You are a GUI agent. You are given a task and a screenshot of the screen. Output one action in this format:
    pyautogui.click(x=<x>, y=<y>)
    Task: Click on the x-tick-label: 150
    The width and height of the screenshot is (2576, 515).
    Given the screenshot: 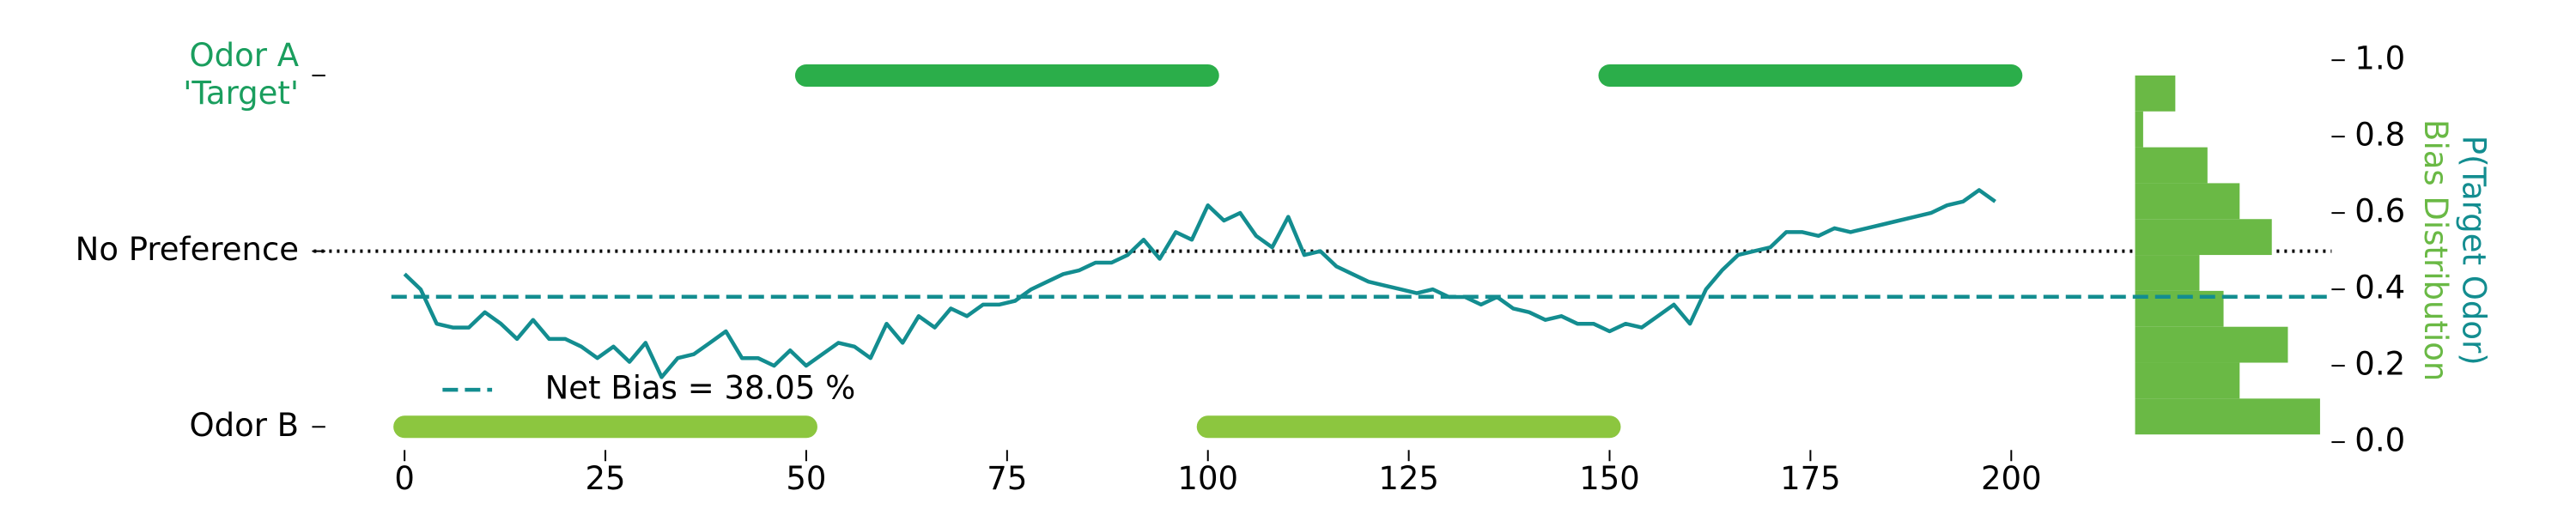 What is the action you would take?
    pyautogui.click(x=1609, y=478)
    